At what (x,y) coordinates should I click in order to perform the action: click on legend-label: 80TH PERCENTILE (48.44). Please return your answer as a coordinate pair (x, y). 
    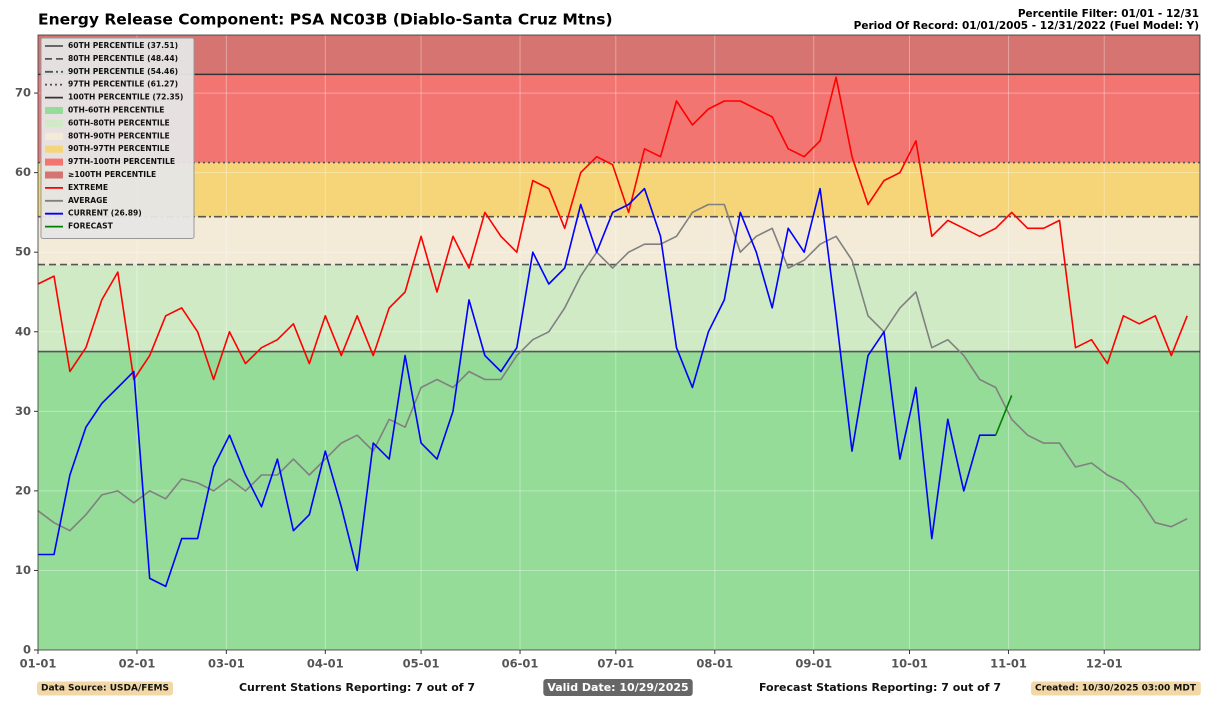
    Looking at the image, I should click on (123, 58).